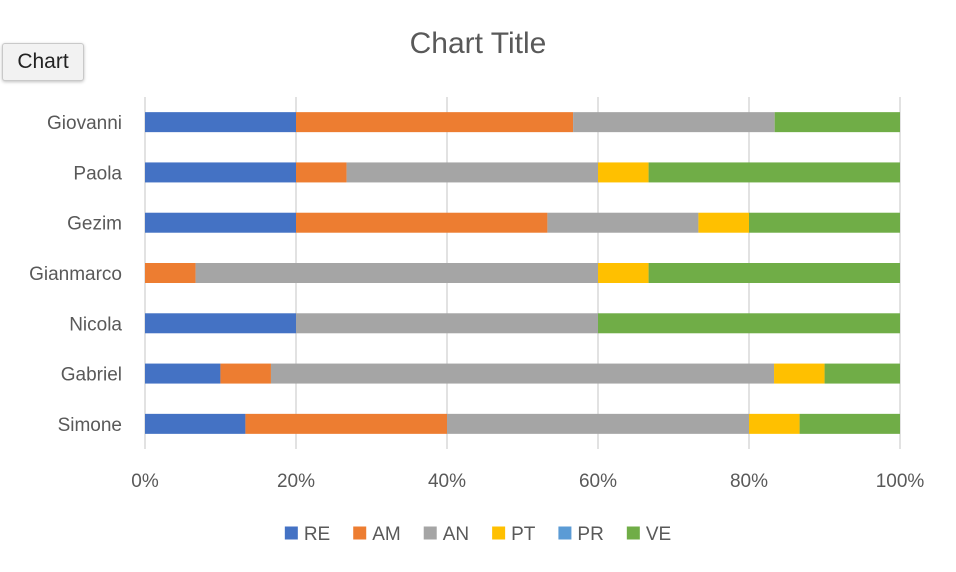 The width and height of the screenshot is (956, 572). I want to click on category-label: Giovanni, so click(84, 123).